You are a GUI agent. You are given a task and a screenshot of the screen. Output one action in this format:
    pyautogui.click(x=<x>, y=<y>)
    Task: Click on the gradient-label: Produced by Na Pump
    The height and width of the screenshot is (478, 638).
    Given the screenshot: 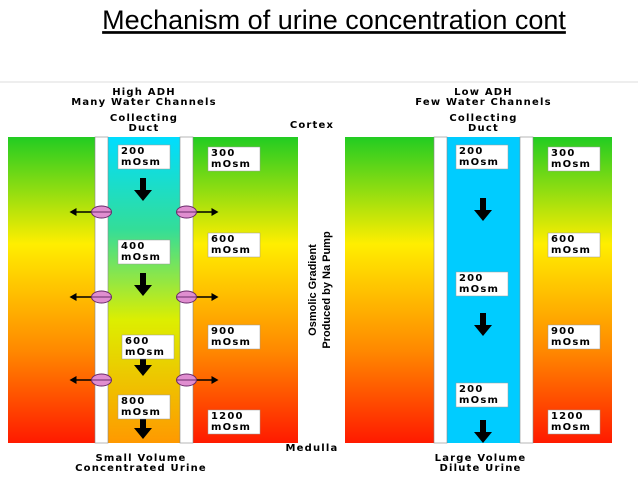 What is the action you would take?
    pyautogui.click(x=327, y=290)
    